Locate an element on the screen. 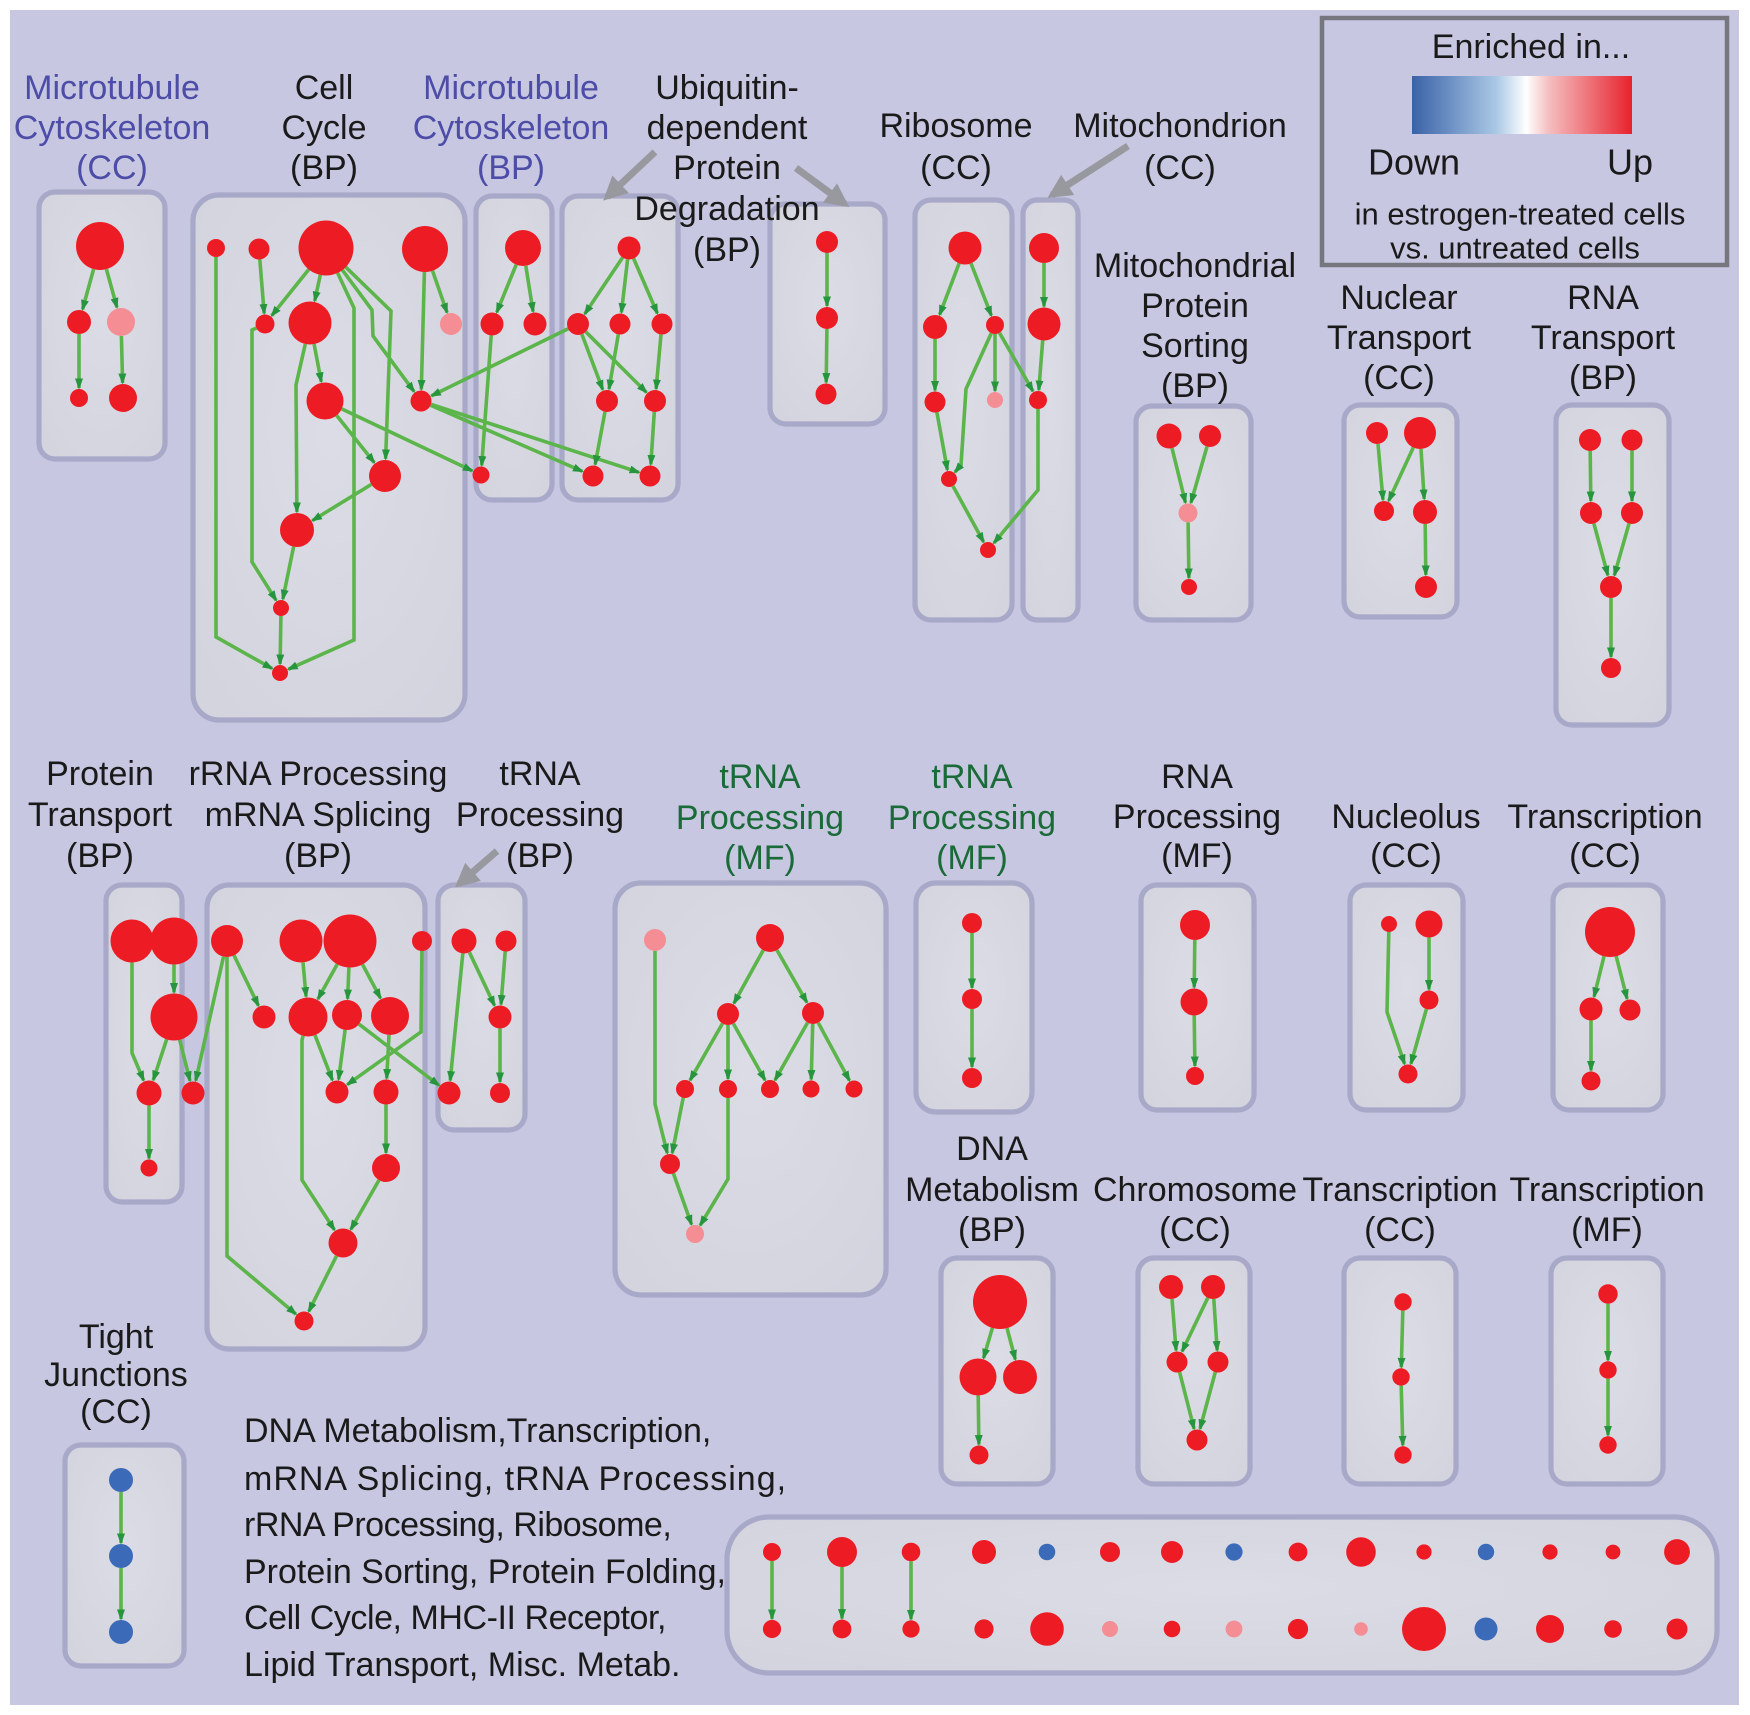 Image resolution: width=1750 pixels, height=1715 pixels. svg-text: in estrogen-treated cells is located at coordinates (1520, 214).